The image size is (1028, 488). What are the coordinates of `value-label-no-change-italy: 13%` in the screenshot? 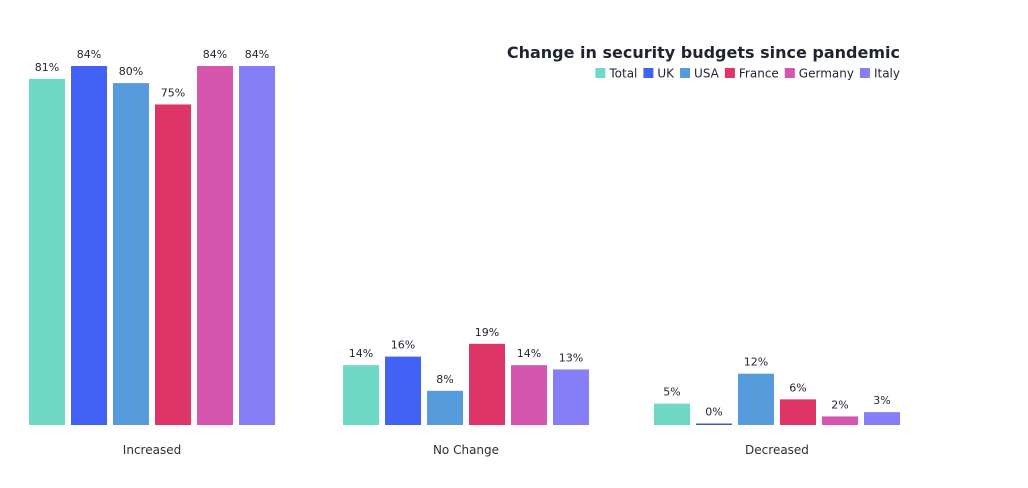 It's located at (571, 357).